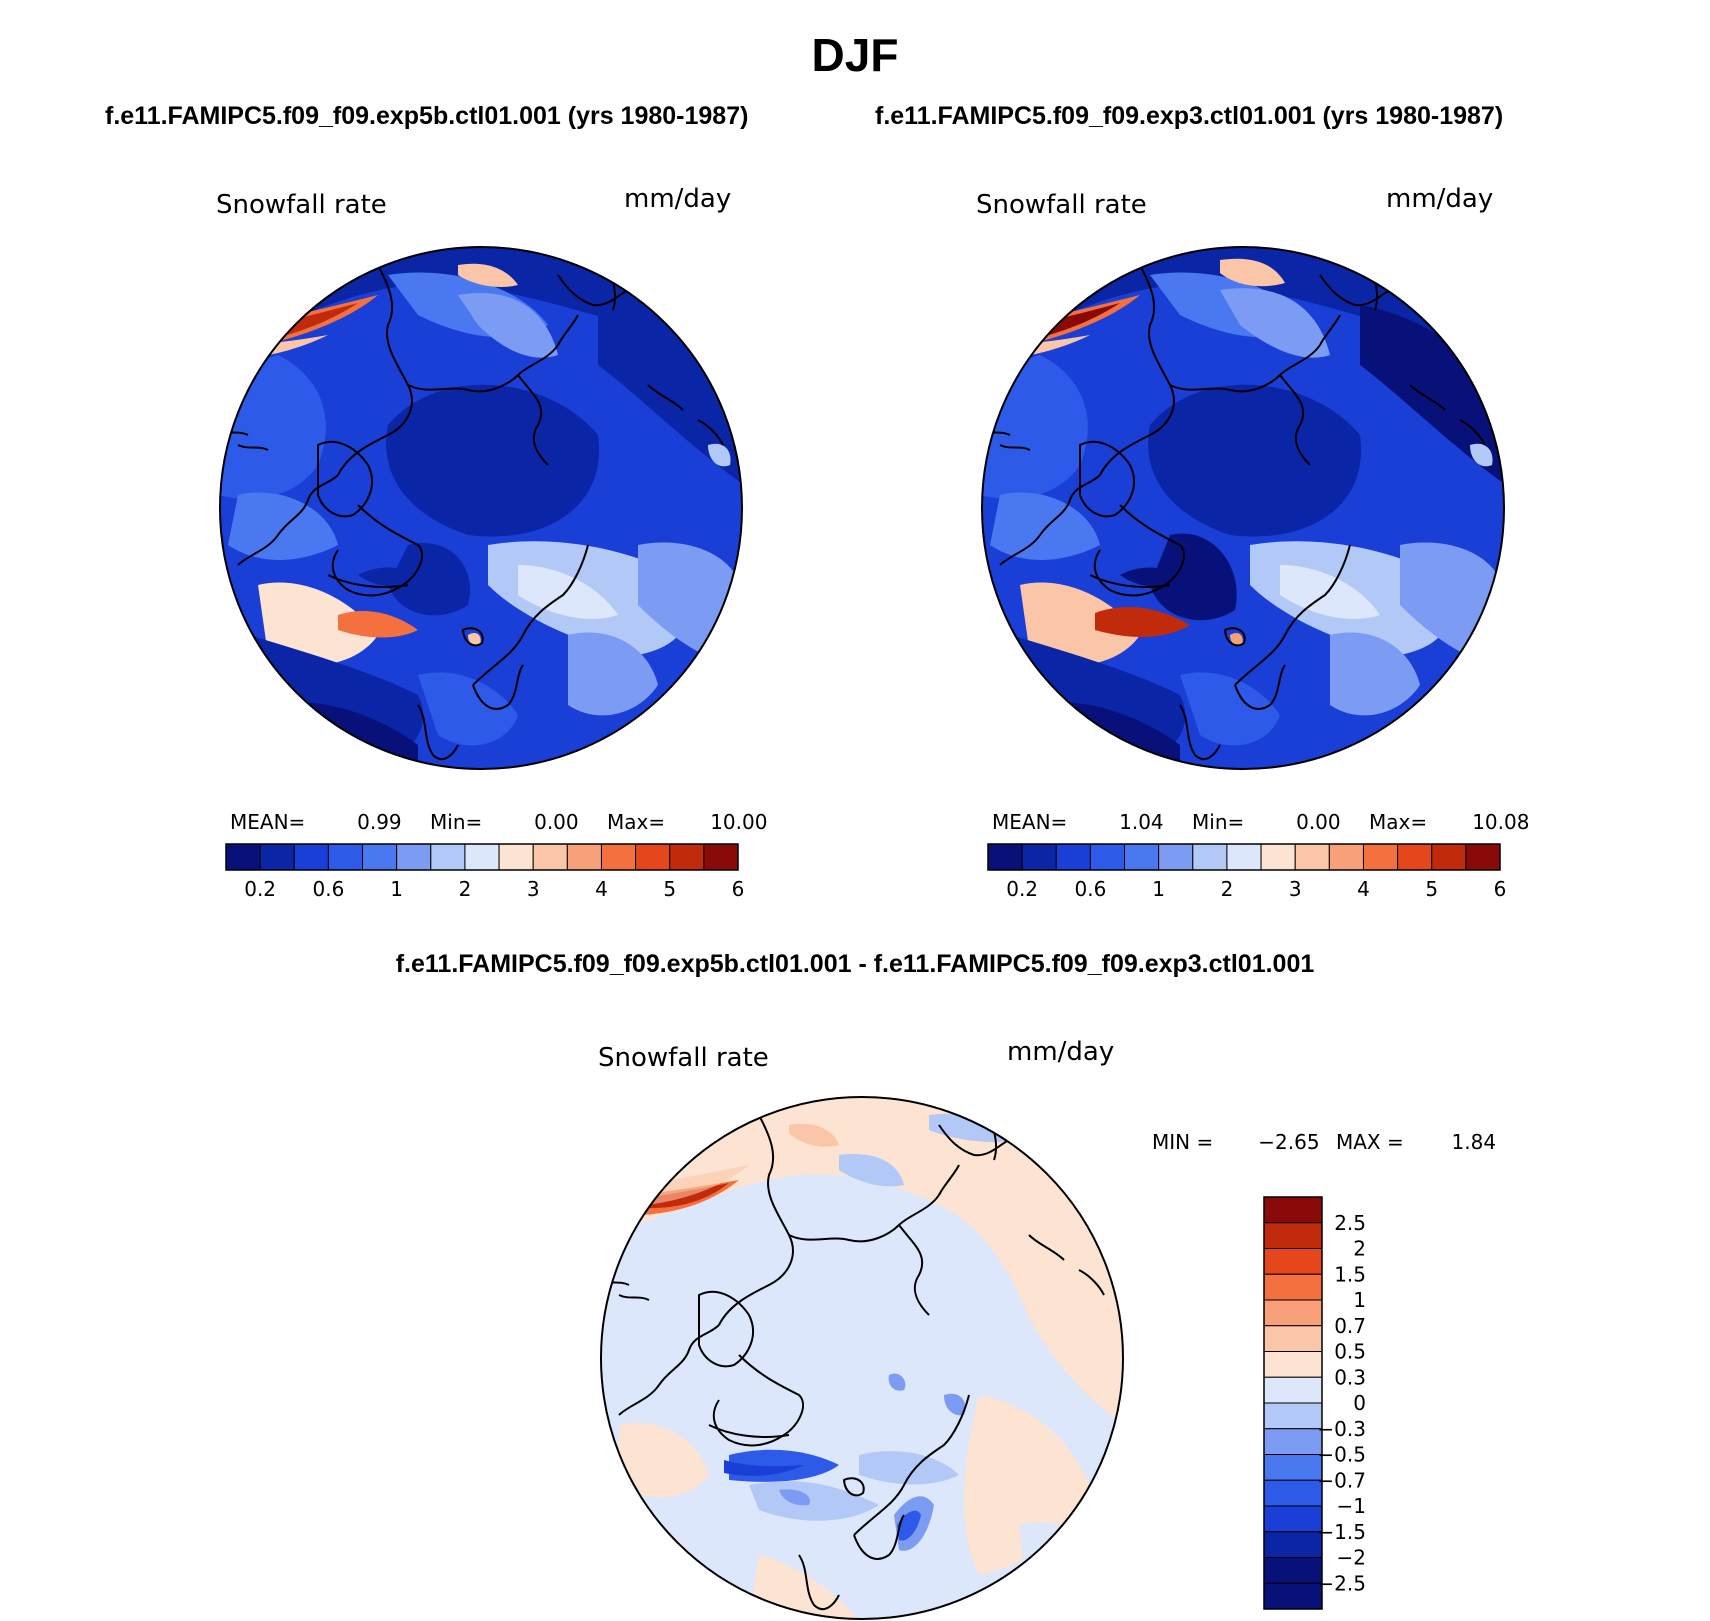 This screenshot has width=1710, height=1621. Describe the element at coordinates (533, 889) in the screenshot. I see `panel-1-colorbar-tick-label: 3` at that location.